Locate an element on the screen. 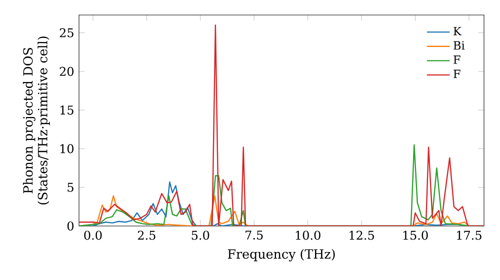  x-tick-label: 5.0 is located at coordinates (201, 235).